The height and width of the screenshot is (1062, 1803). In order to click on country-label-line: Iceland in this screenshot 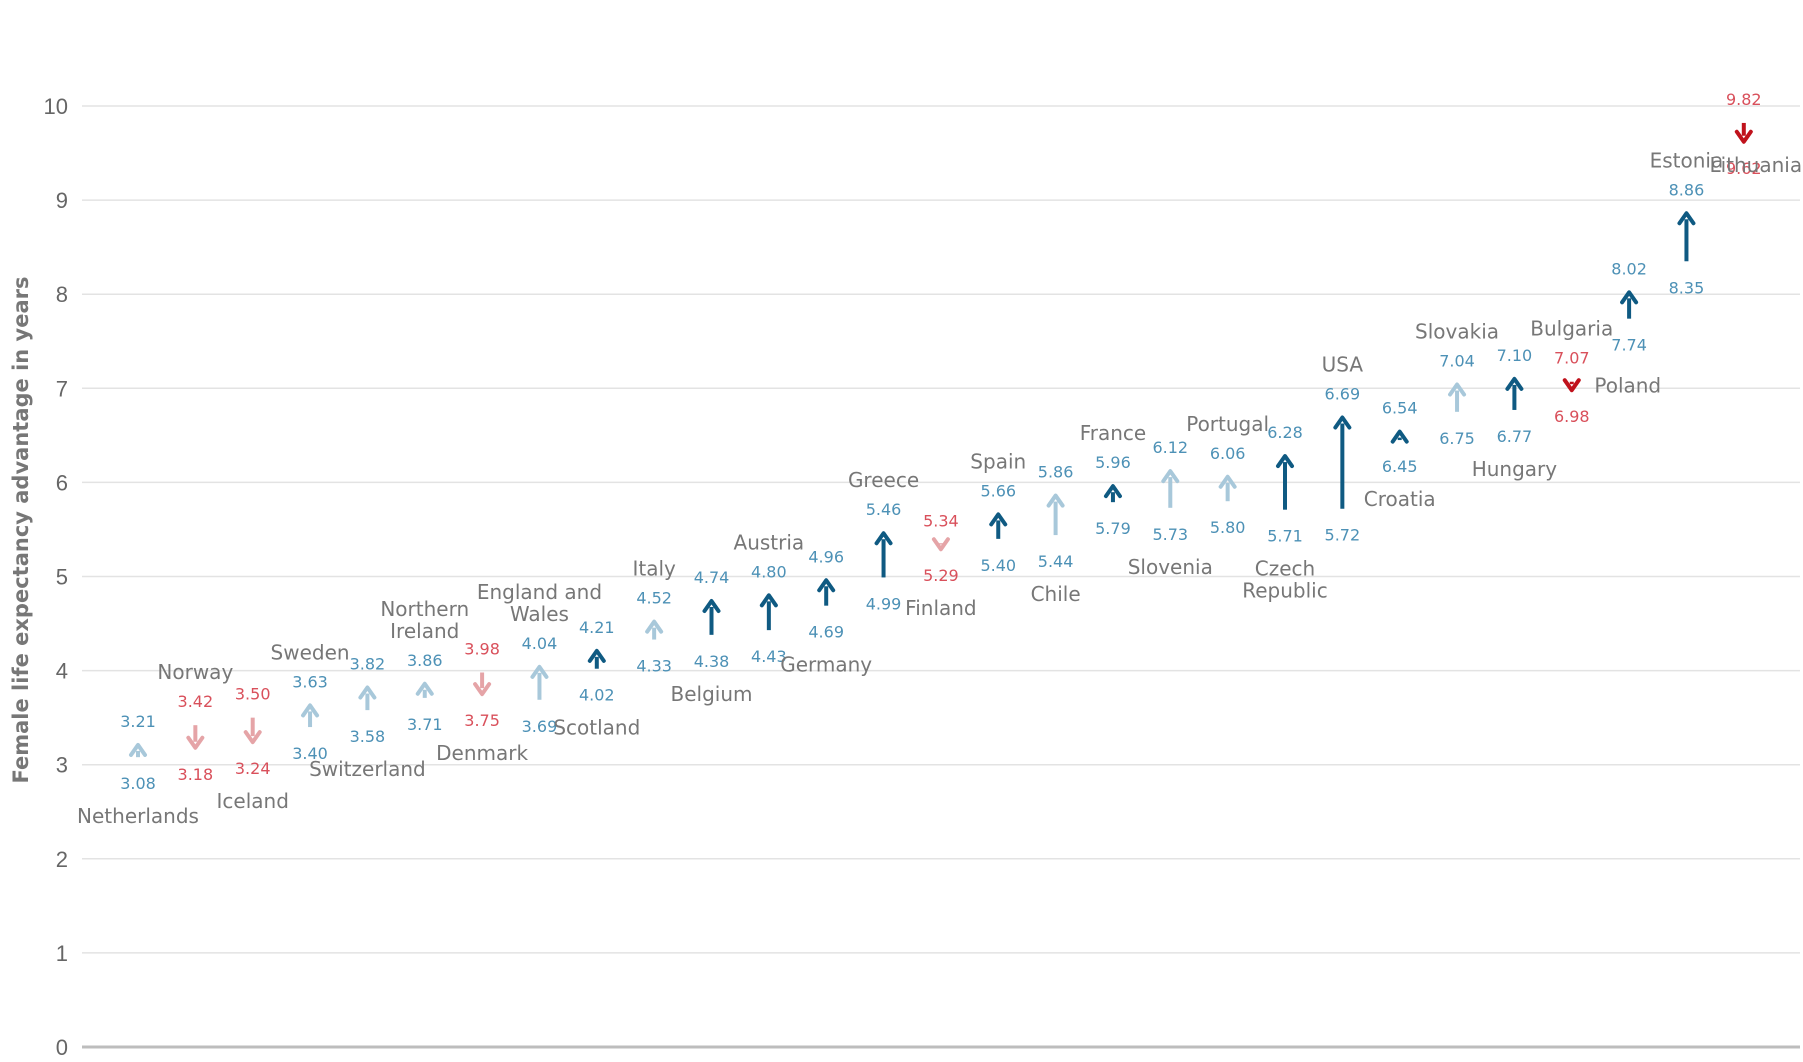, I will do `click(253, 801)`.